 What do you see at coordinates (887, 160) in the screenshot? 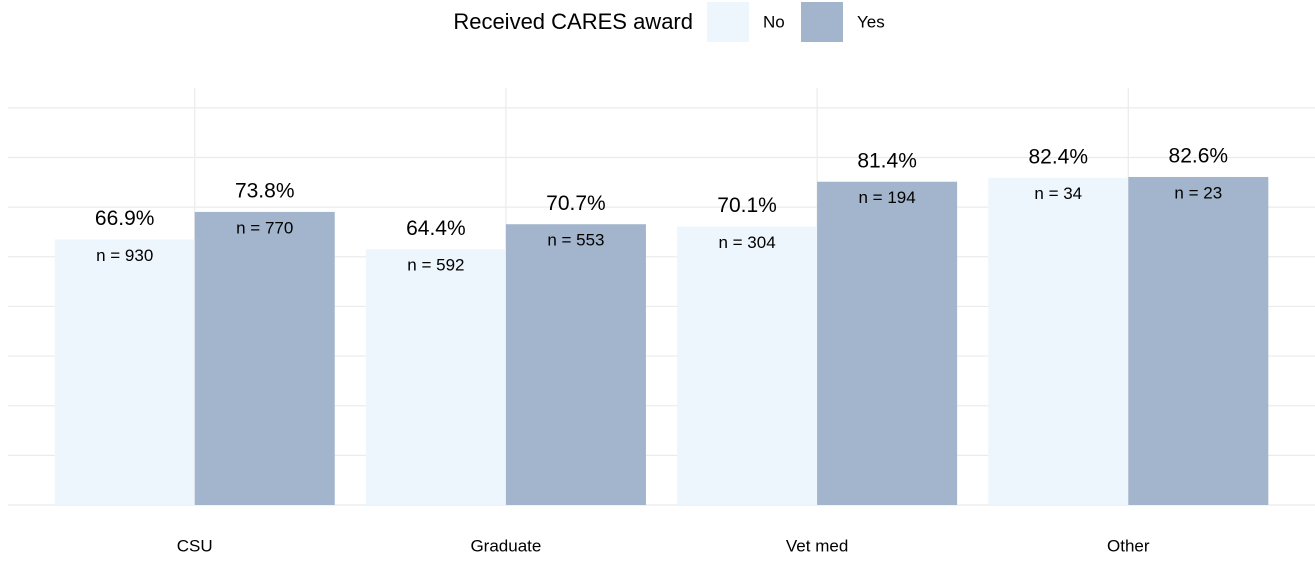
I see `value-label: 81.4%` at bounding box center [887, 160].